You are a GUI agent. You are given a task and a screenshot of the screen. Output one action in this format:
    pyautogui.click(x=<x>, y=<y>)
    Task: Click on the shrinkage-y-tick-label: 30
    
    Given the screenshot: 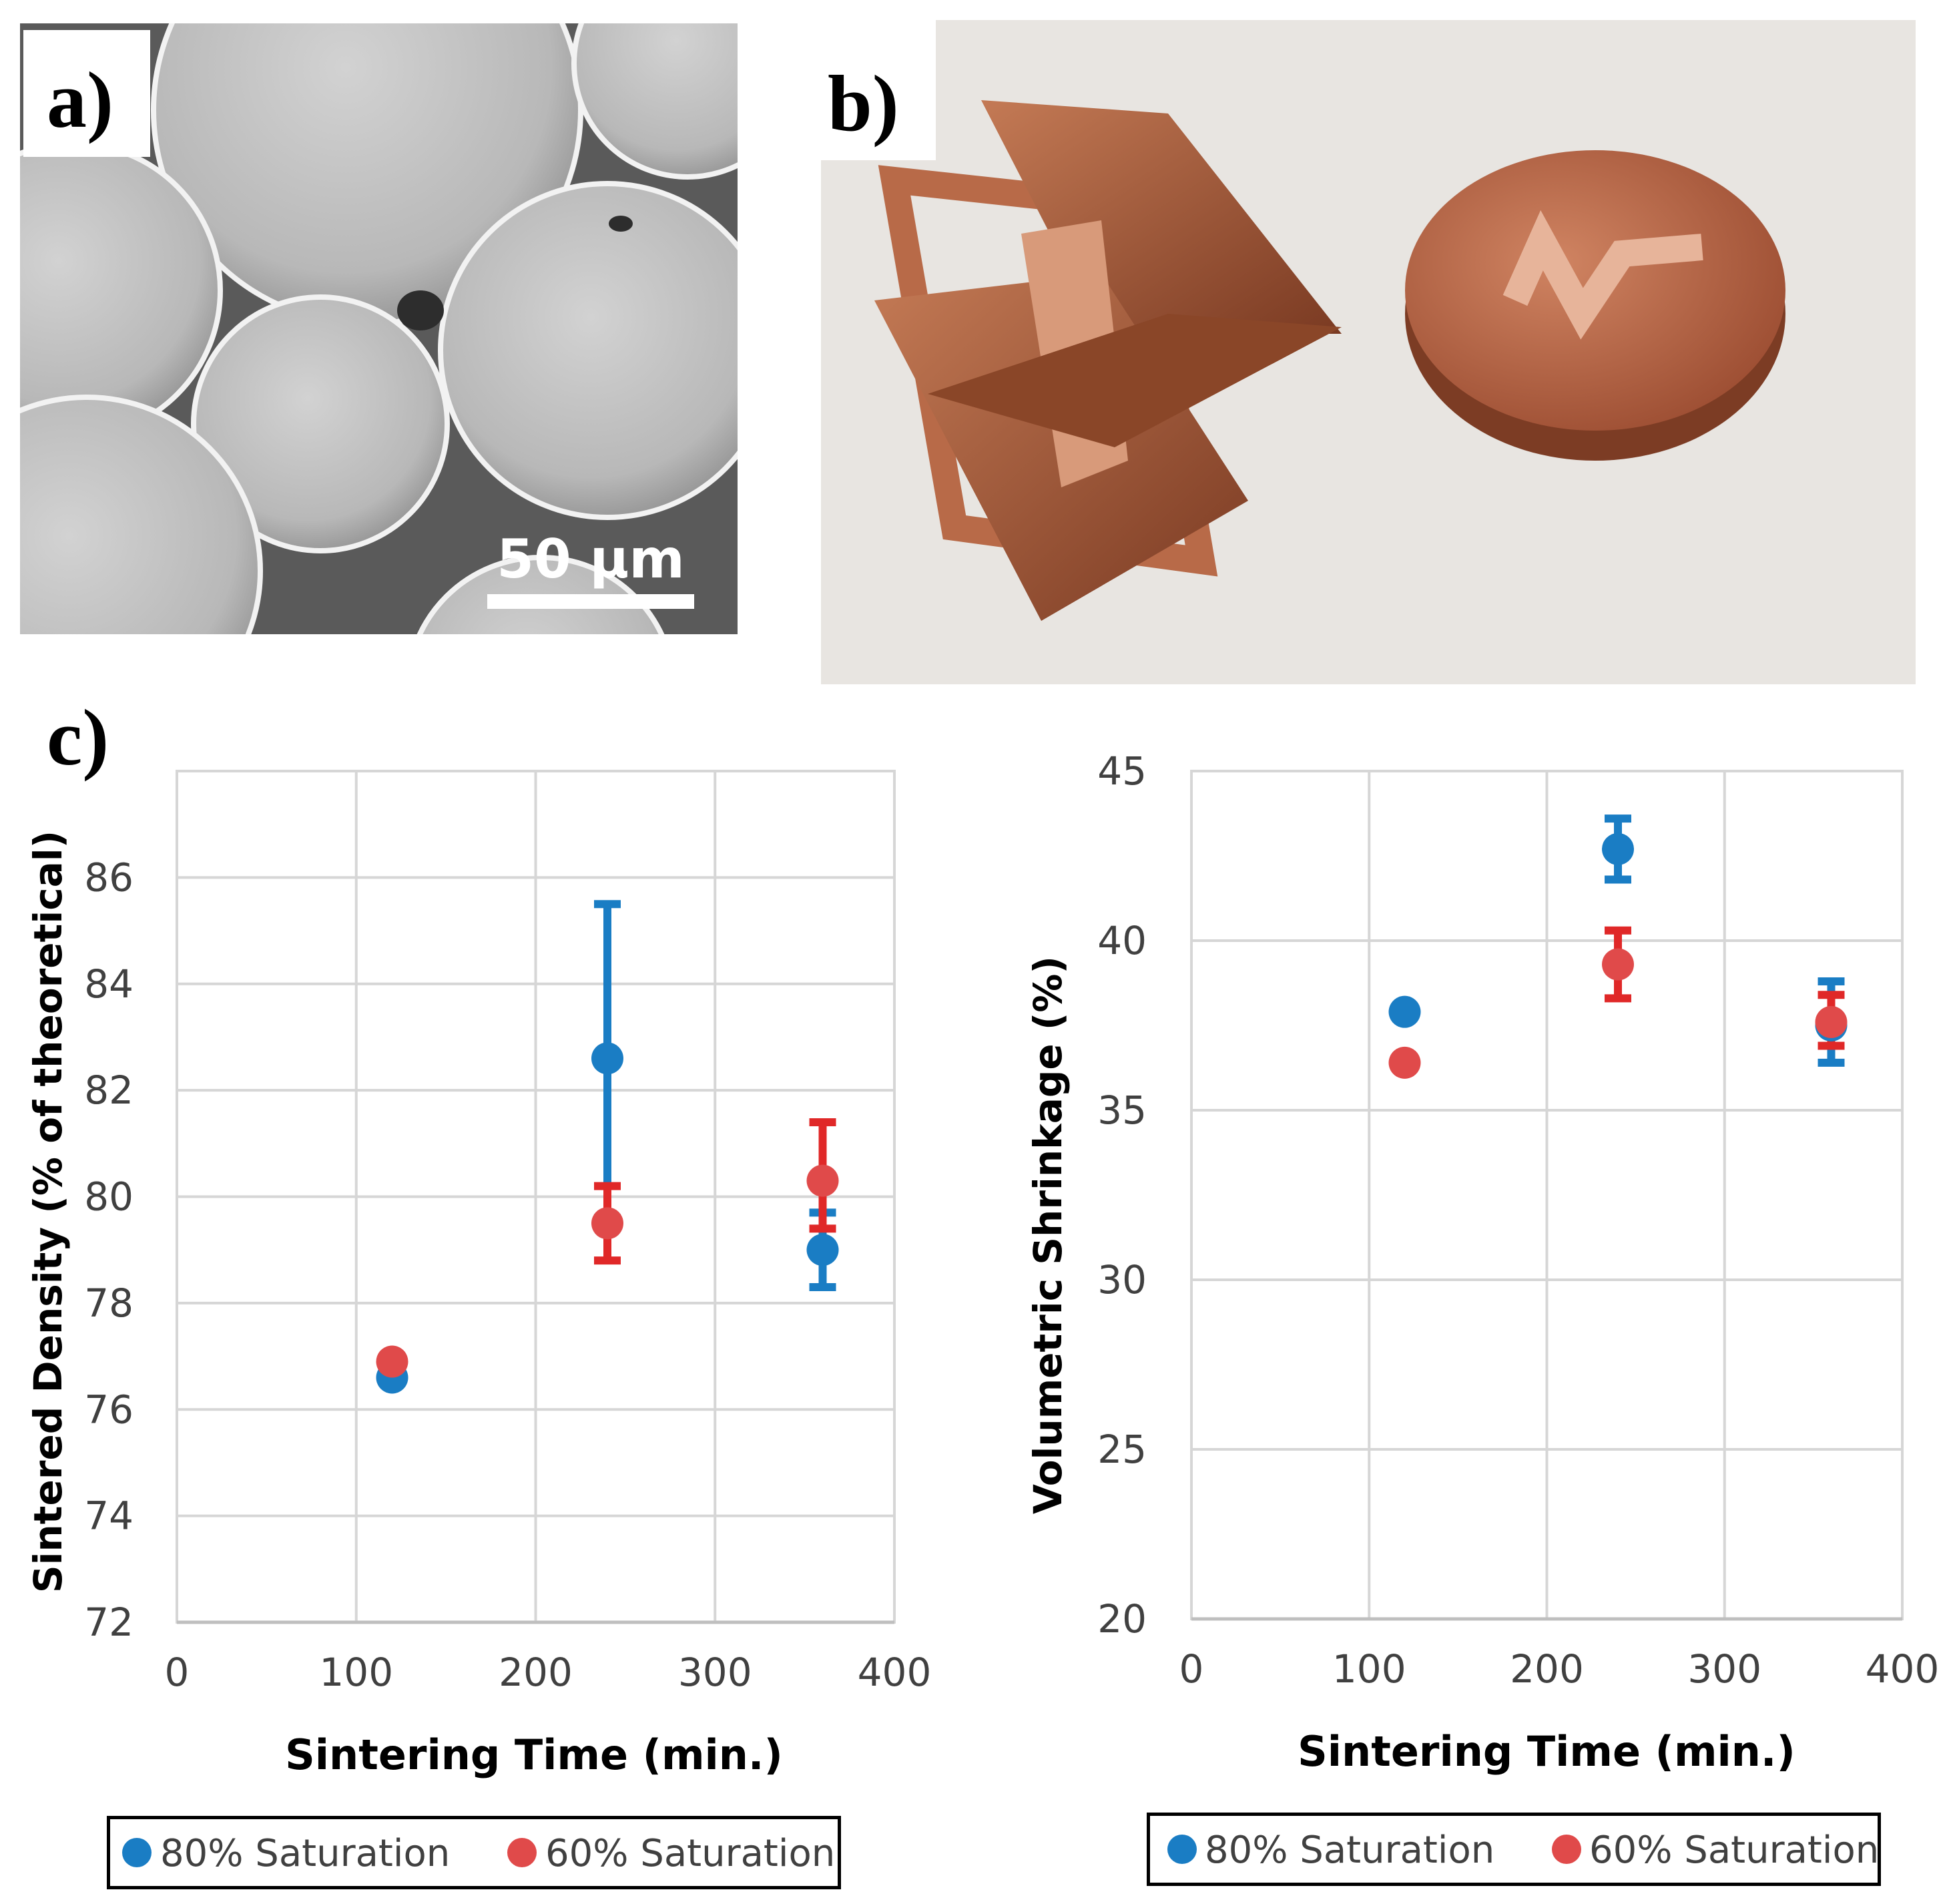 What is the action you would take?
    pyautogui.click(x=1122, y=1279)
    